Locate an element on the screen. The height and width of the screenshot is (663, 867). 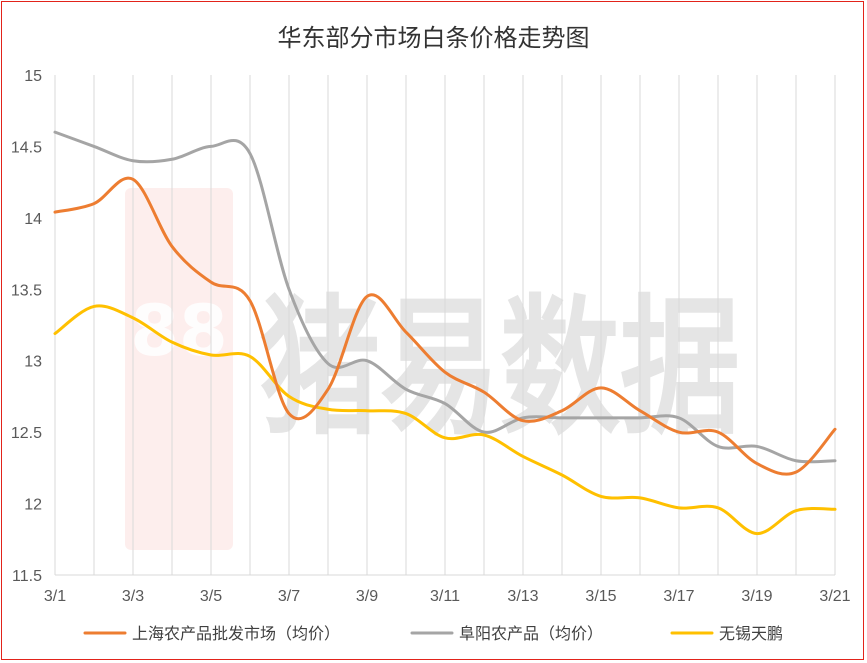
x-tick-label: 3/21 is located at coordinates (834, 596).